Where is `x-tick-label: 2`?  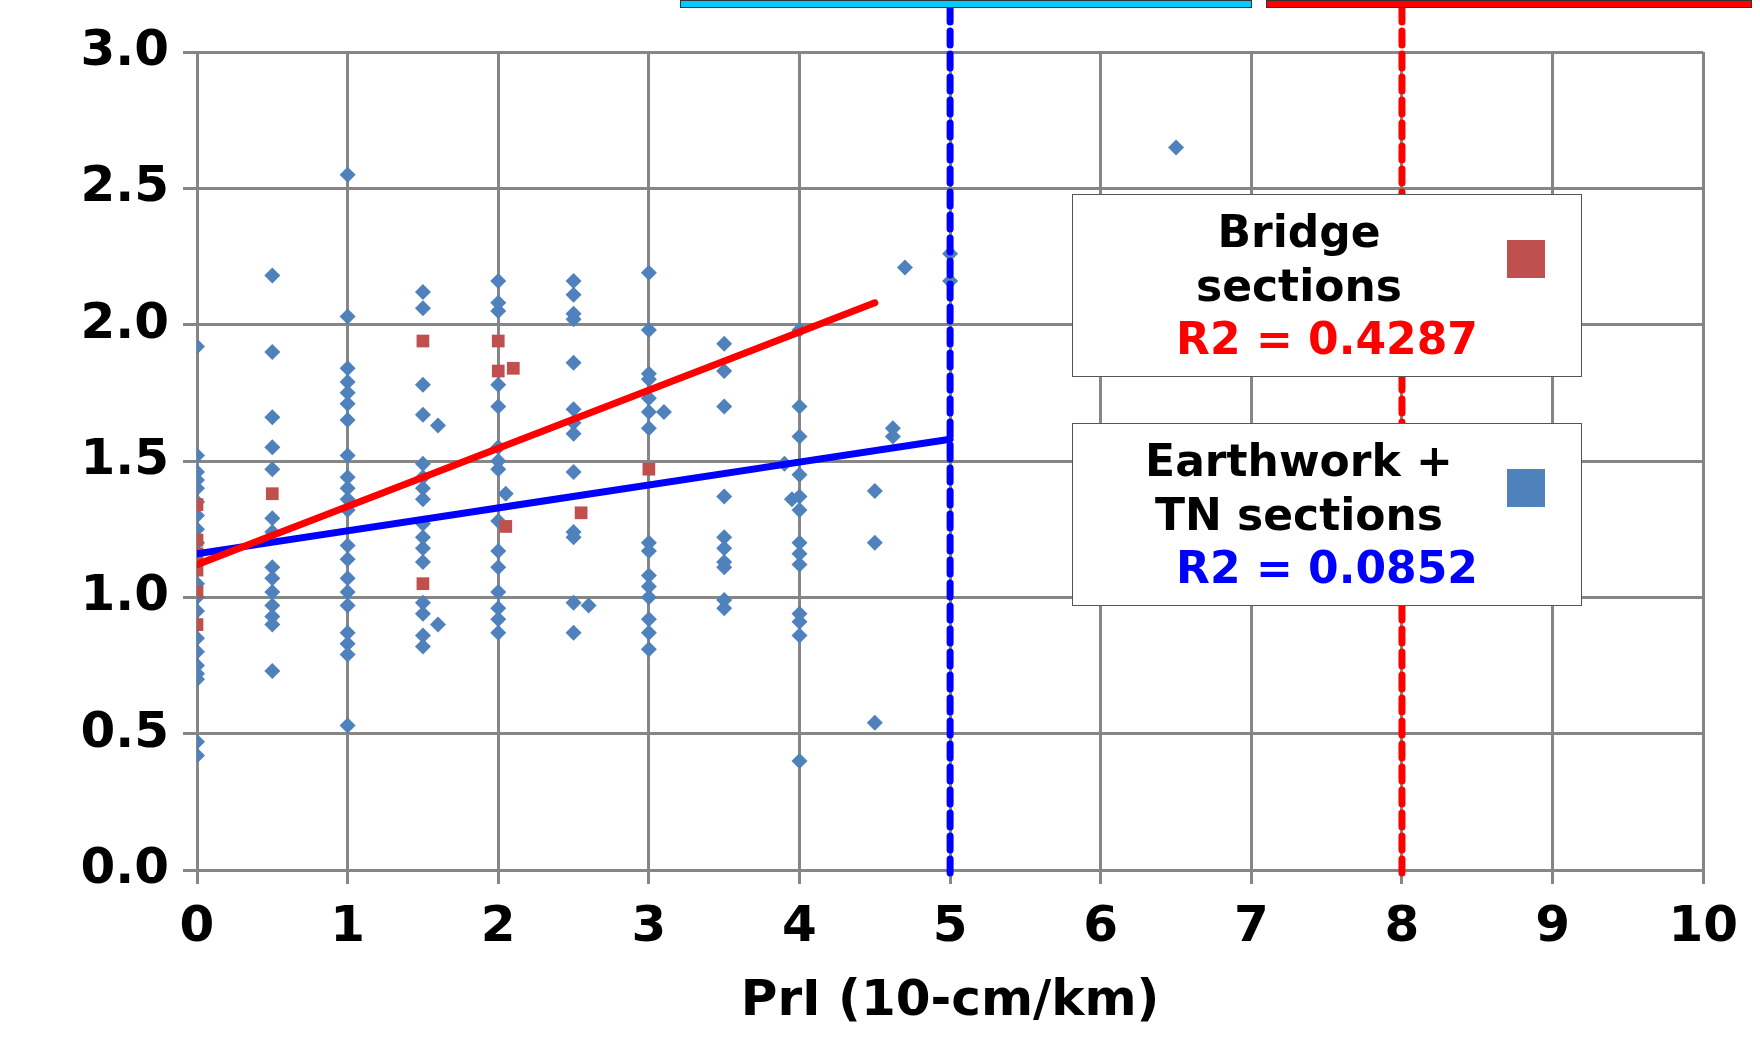
x-tick-label: 2 is located at coordinates (498, 923).